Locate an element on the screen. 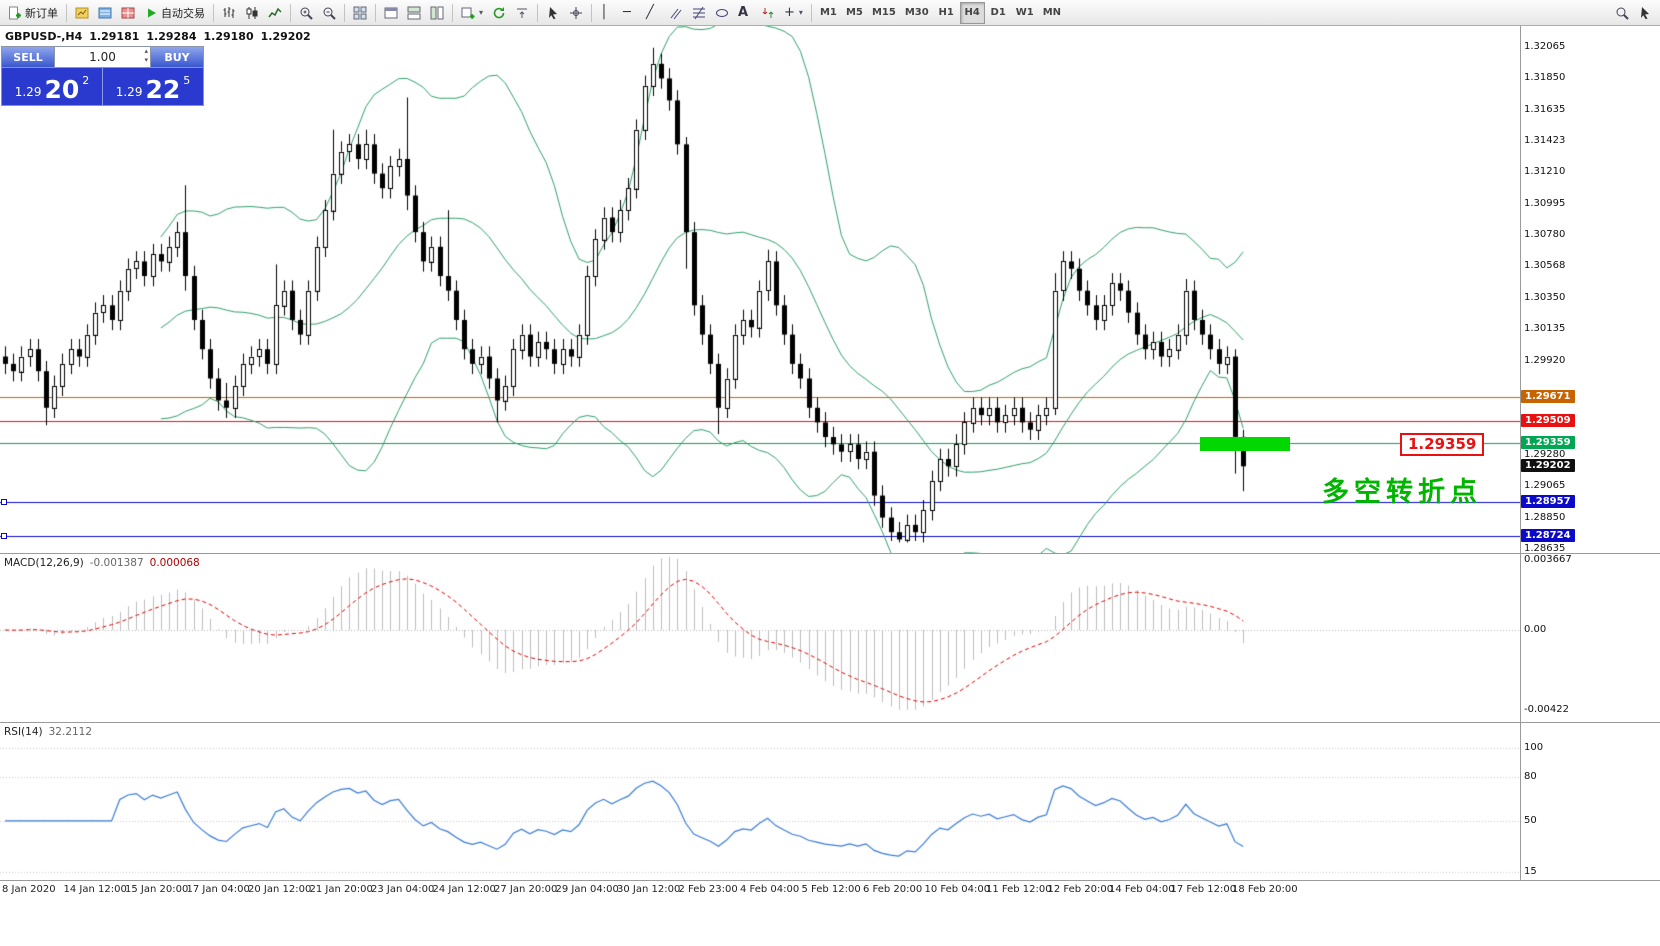 The width and height of the screenshot is (1660, 946). bar-chart-button is located at coordinates (229, 13).